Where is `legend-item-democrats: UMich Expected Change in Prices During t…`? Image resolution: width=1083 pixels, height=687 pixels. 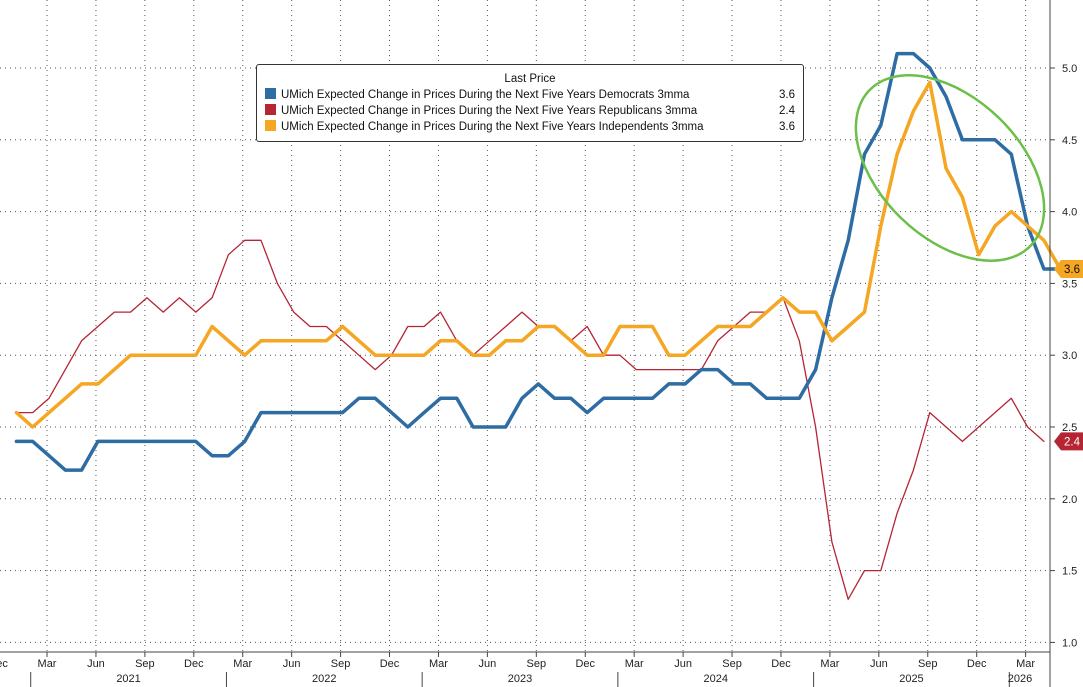 legend-item-democrats: UMich Expected Change in Prices During t… is located at coordinates (530, 95).